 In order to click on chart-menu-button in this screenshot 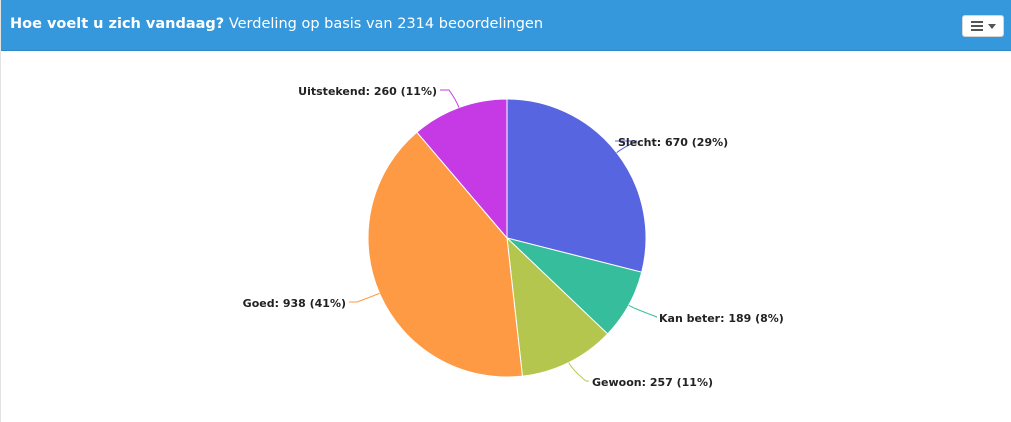, I will do `click(983, 26)`.